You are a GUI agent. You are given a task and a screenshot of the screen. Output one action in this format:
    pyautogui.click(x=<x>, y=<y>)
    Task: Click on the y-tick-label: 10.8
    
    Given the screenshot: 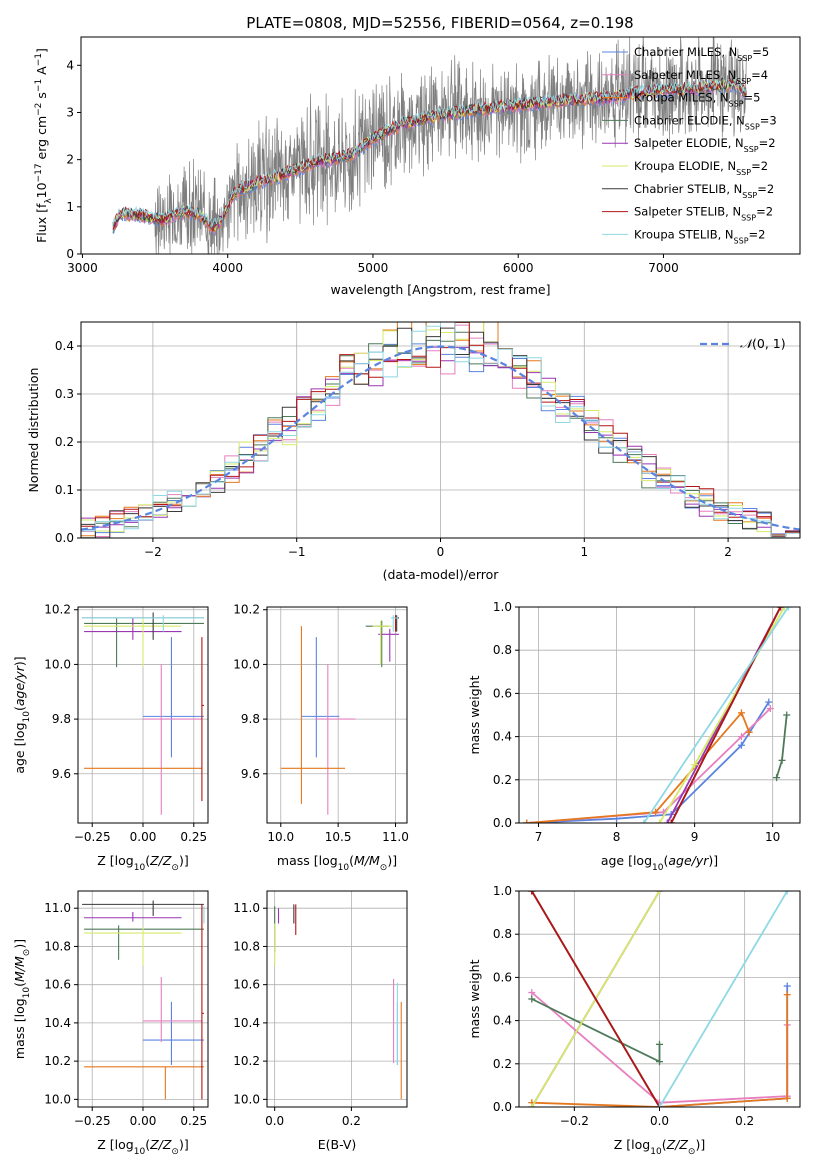 What is the action you would take?
    pyautogui.click(x=57, y=946)
    